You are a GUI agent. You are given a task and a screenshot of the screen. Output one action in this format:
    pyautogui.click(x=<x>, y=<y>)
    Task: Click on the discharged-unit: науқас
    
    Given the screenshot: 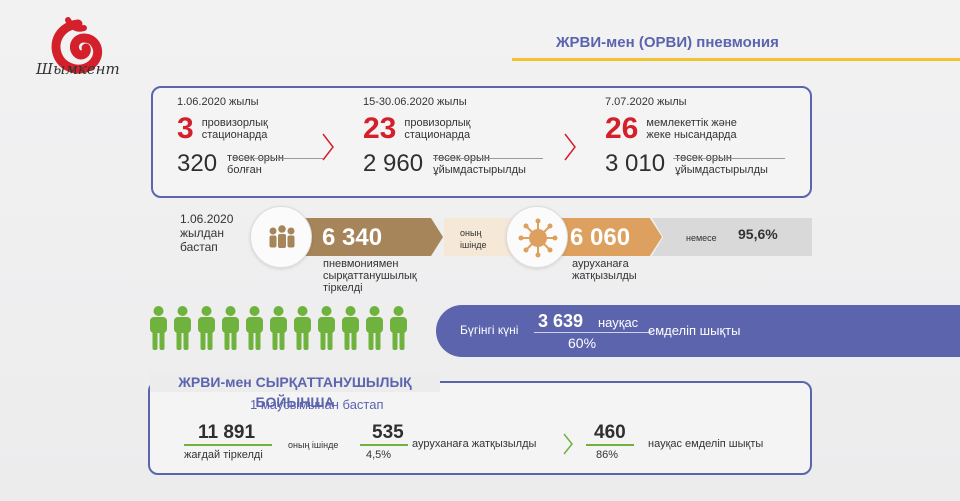 What is the action you would take?
    pyautogui.click(x=618, y=322)
    